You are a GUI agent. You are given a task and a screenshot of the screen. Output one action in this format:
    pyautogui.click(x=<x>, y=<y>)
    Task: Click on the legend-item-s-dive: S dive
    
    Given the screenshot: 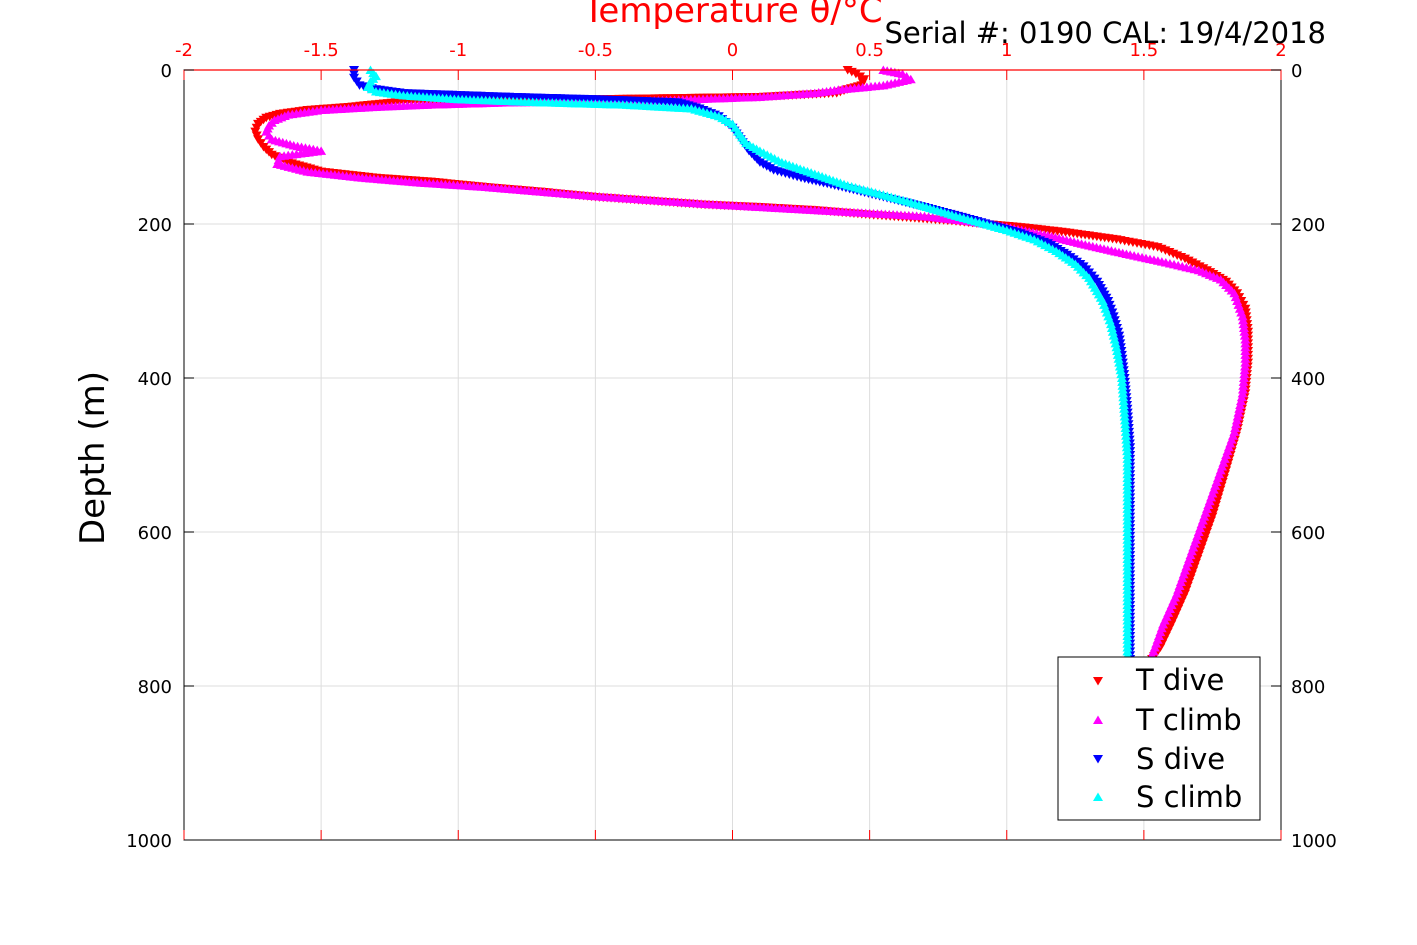 What is the action you would take?
    pyautogui.click(x=1159, y=759)
    